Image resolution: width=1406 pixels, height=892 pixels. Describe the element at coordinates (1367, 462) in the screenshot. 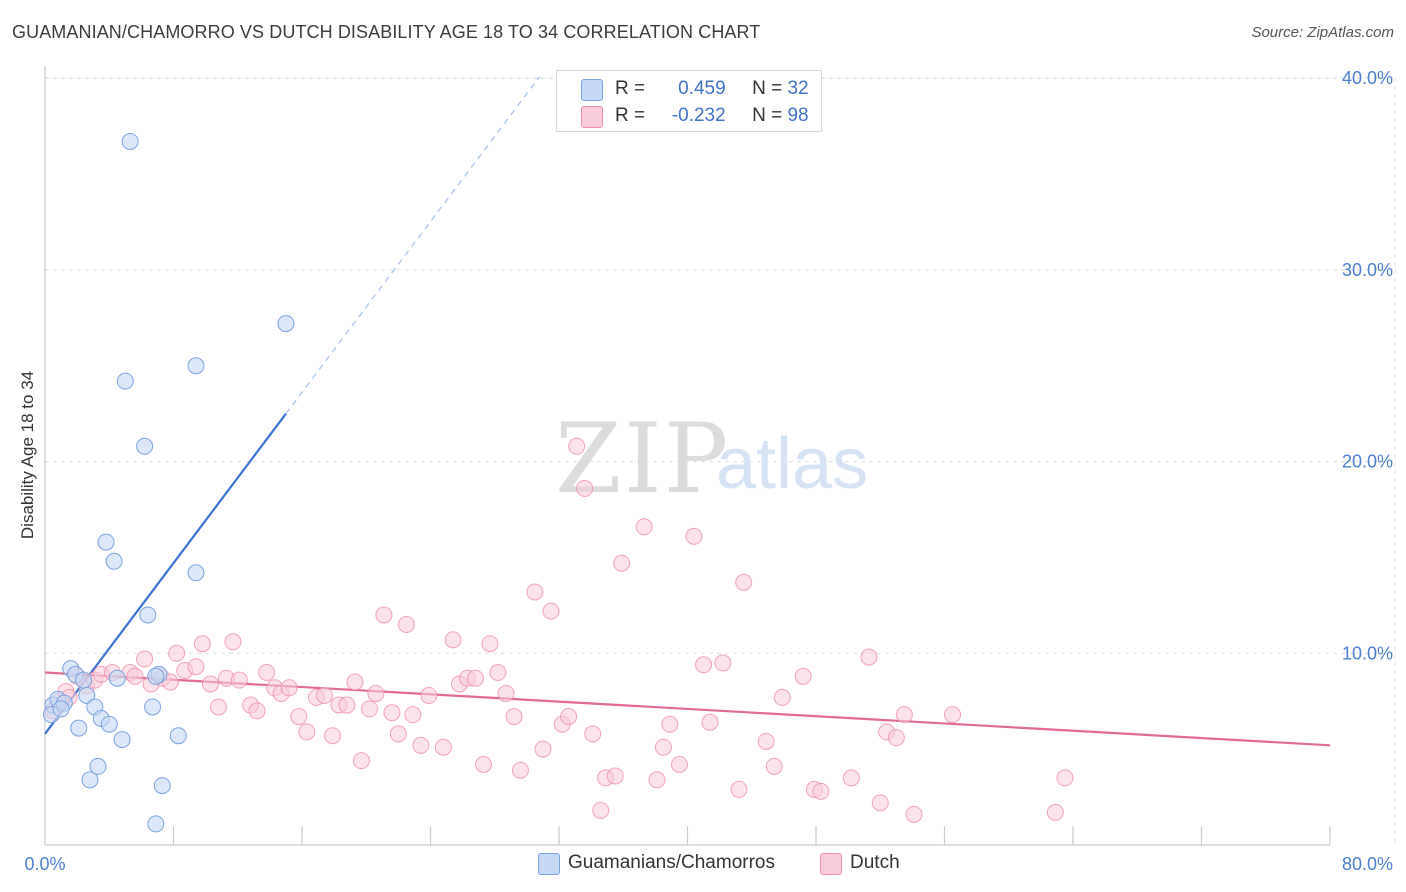

I see `y-tick-label: 20.0%` at that location.